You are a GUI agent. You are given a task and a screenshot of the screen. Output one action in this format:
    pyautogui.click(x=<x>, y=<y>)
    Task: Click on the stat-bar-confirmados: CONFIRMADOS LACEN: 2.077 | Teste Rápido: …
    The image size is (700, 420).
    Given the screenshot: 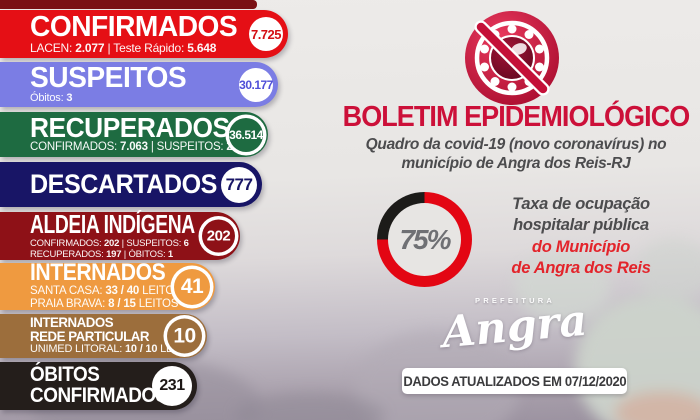 What is the action you would take?
    pyautogui.click(x=144, y=34)
    